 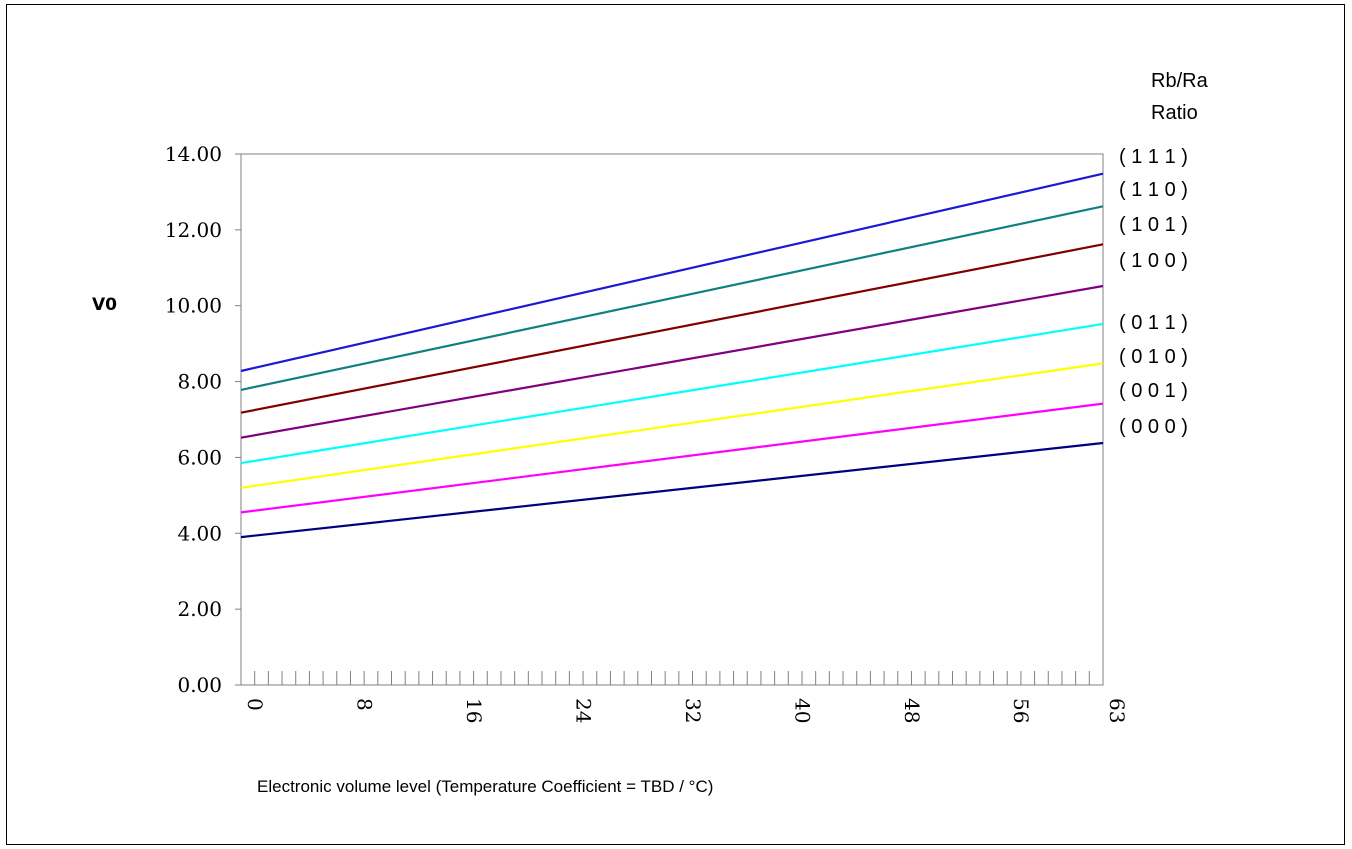 What do you see at coordinates (1153, 190) in the screenshot?
I see `legend-item-1: ( 1 1 0 )` at bounding box center [1153, 190].